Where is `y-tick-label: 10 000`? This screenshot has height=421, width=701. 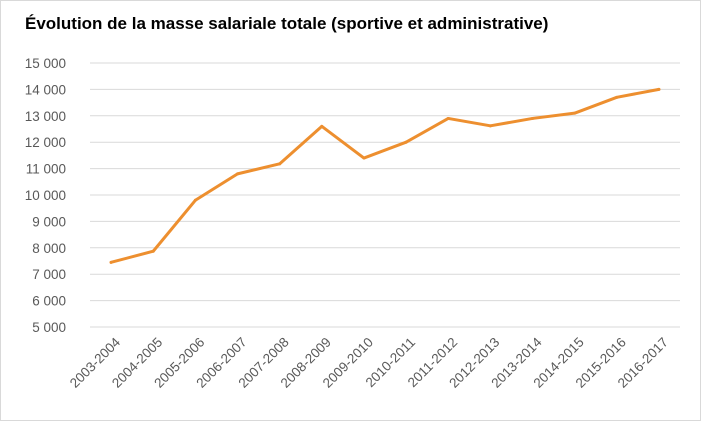 y-tick-label: 10 000 is located at coordinates (45, 195).